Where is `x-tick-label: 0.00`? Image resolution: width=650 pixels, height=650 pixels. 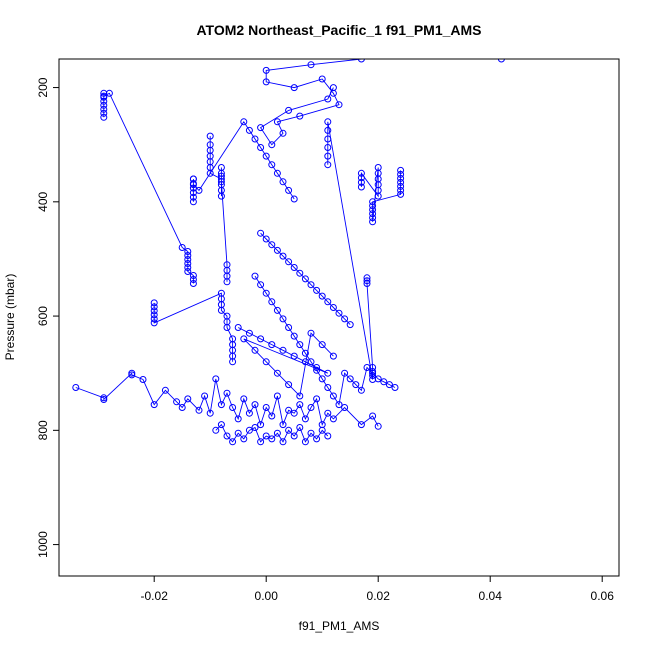 x-tick-label: 0.00 is located at coordinates (267, 596).